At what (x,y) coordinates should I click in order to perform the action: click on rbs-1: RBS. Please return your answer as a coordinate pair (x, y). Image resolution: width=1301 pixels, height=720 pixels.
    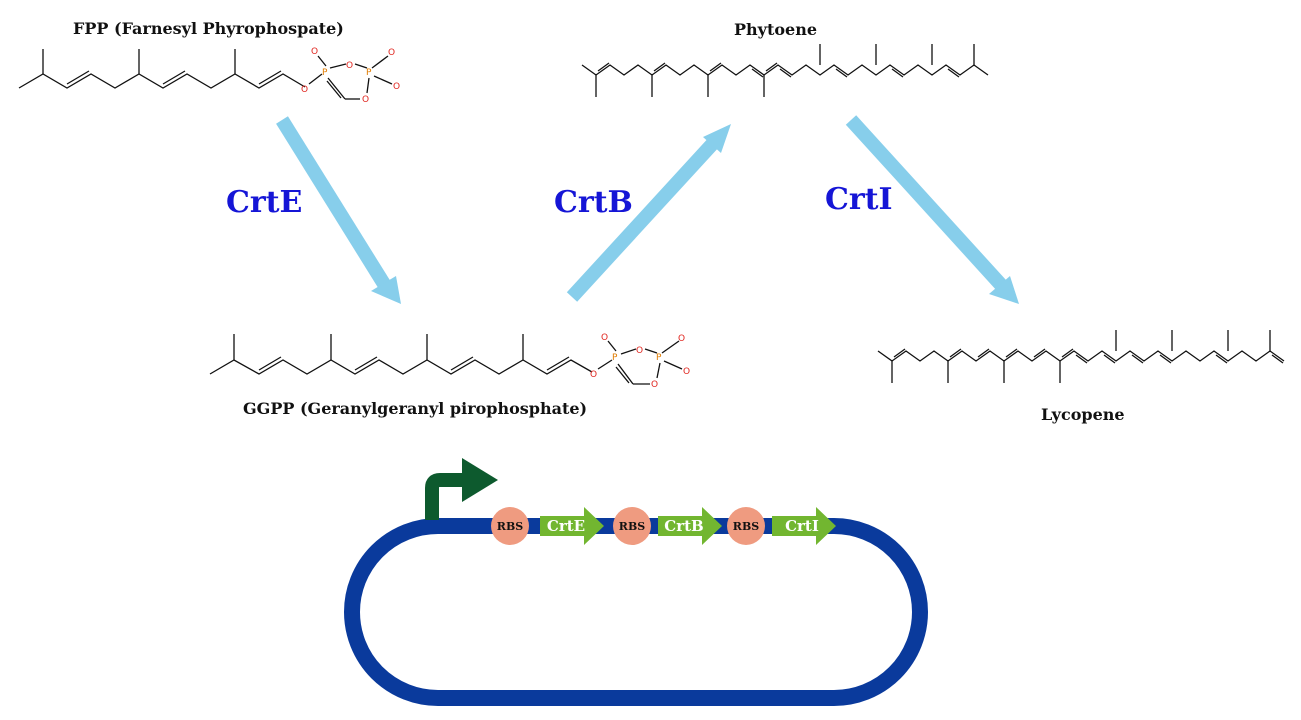
    Looking at the image, I should click on (510, 526).